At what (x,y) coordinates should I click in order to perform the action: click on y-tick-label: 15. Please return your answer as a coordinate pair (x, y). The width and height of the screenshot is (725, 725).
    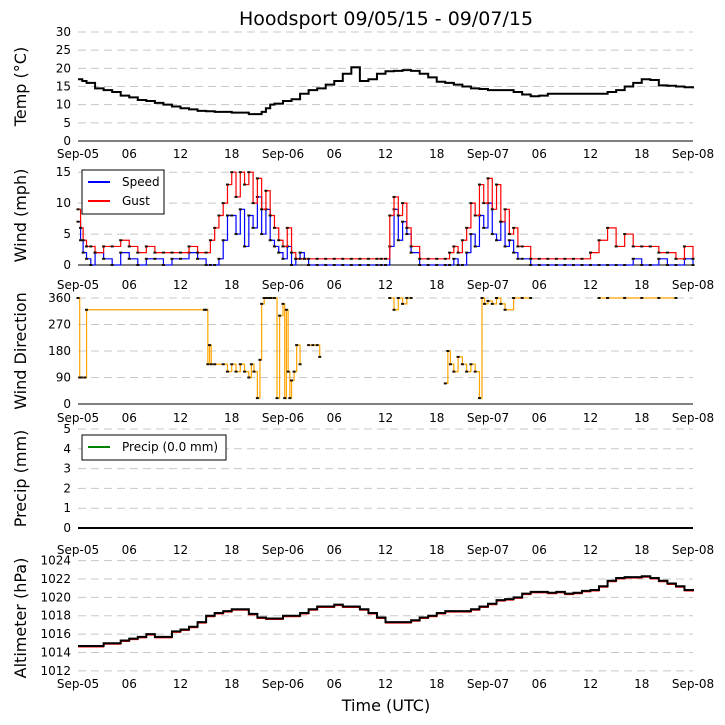
    Looking at the image, I should click on (63, 87).